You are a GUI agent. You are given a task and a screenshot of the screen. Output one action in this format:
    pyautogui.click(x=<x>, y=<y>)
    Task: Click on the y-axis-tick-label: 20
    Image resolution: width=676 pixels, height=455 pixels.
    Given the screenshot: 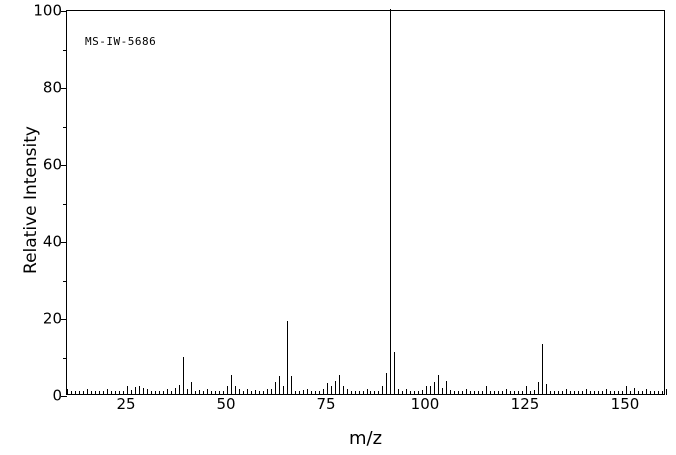 What is the action you would take?
    pyautogui.click(x=52, y=318)
    